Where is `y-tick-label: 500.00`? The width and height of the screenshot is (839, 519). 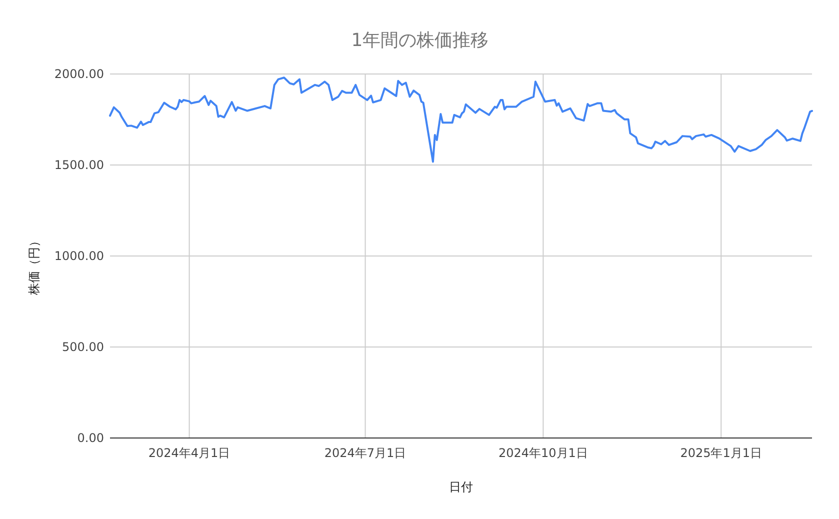 y-tick-label: 500.00 is located at coordinates (83, 347).